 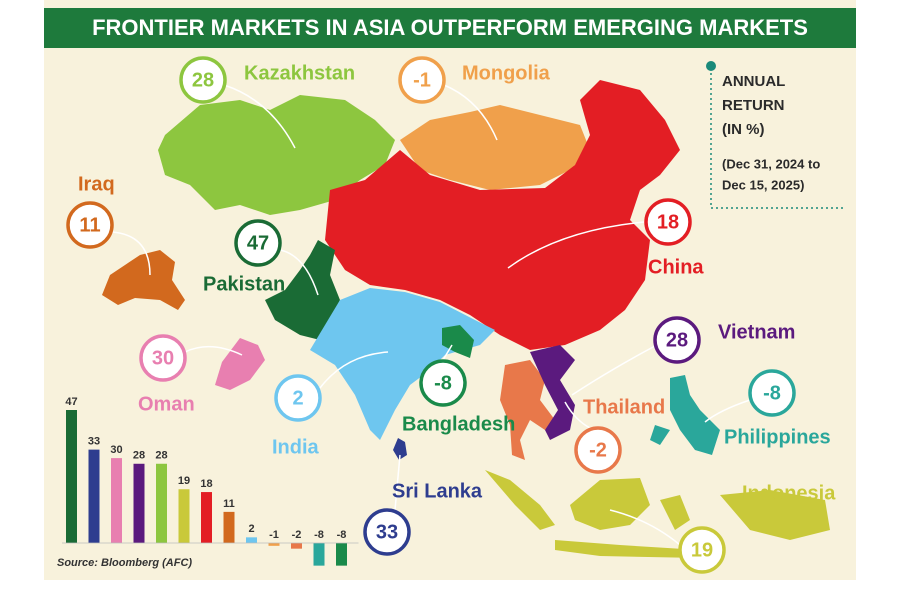 What do you see at coordinates (299, 73) in the screenshot?
I see `country-name: Kazakhstan` at bounding box center [299, 73].